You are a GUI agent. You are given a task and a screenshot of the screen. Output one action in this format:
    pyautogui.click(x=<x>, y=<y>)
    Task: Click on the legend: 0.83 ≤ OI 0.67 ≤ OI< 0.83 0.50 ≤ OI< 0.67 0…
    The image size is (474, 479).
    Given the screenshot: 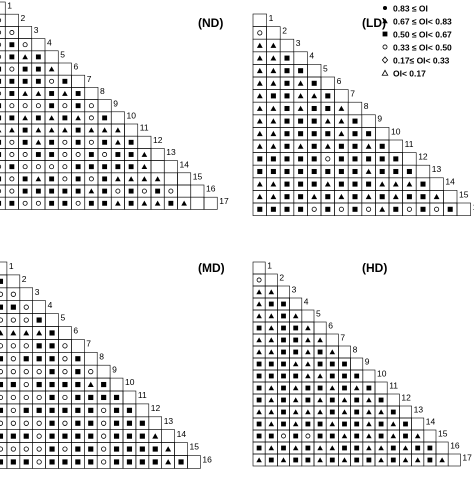 What is the action you would take?
    pyautogui.click(x=416, y=41)
    